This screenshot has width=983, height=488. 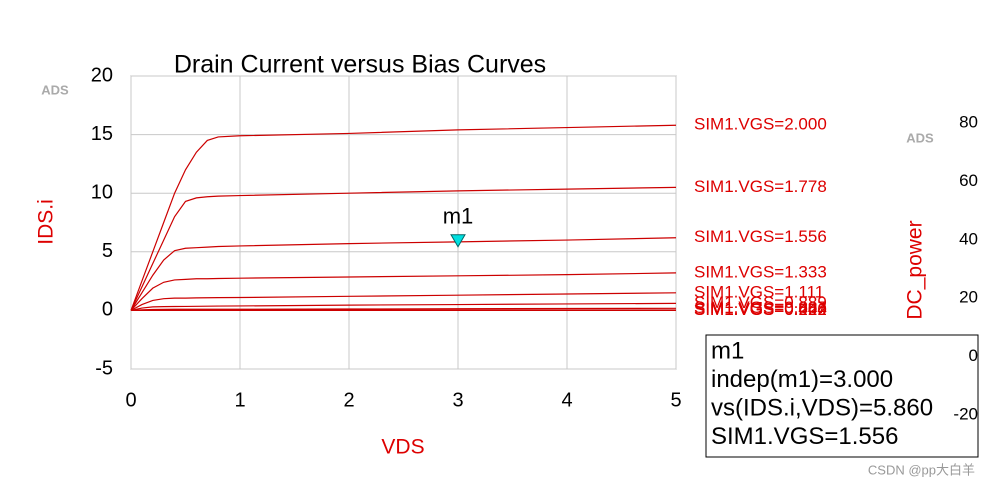 I want to click on series-label: SIM1.VGS=1.333, so click(x=760, y=271).